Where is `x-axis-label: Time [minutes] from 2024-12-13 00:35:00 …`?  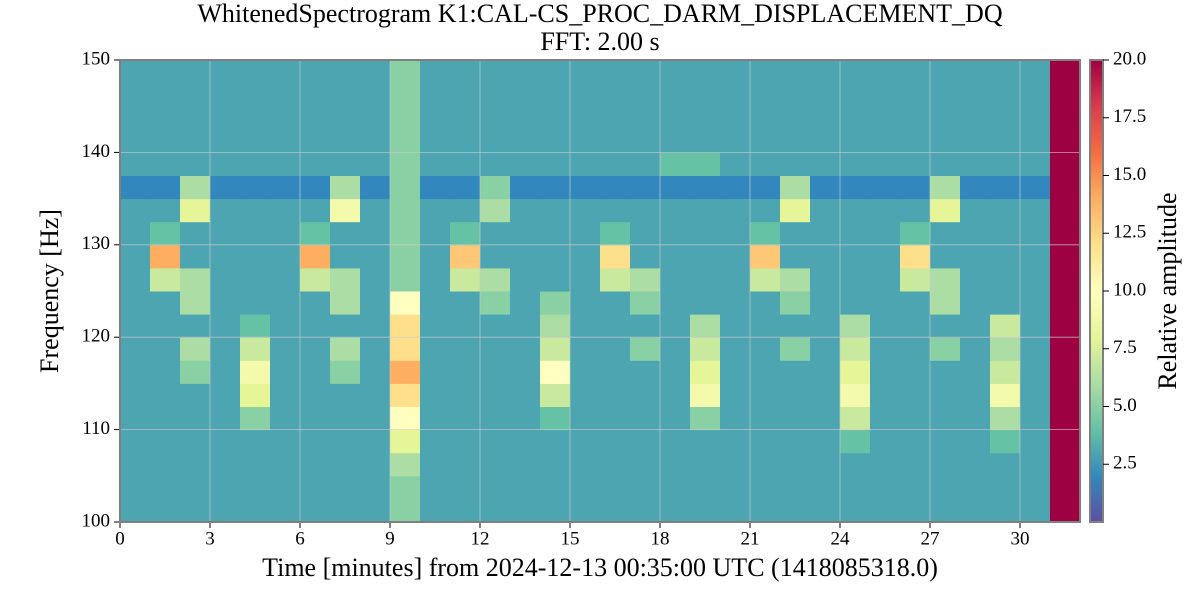
x-axis-label: Time [minutes] from 2024-12-13 00:35:00 … is located at coordinates (600, 567).